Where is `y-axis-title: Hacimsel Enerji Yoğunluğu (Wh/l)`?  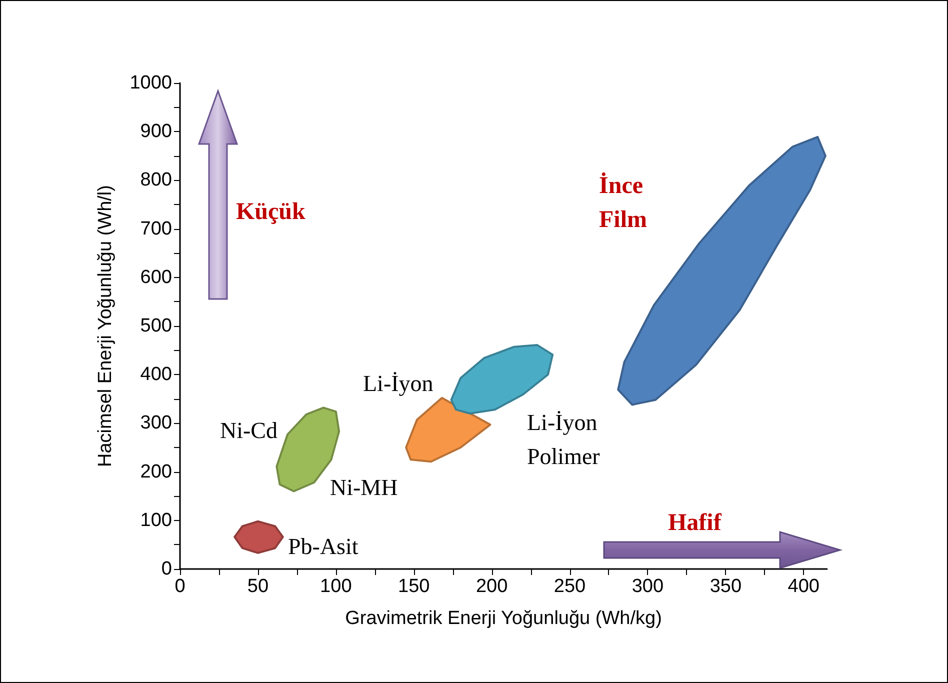
y-axis-title: Hacimsel Enerji Yoğunluğu (Wh/l) is located at coordinates (105, 326).